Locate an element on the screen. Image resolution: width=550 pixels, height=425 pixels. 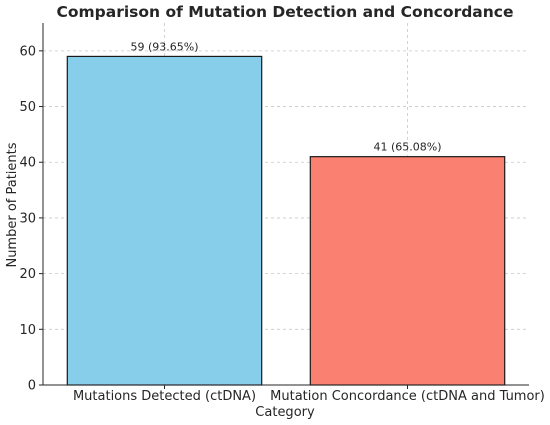
x-tick-label: Mutations Detected (ctDNA) is located at coordinates (164, 396).